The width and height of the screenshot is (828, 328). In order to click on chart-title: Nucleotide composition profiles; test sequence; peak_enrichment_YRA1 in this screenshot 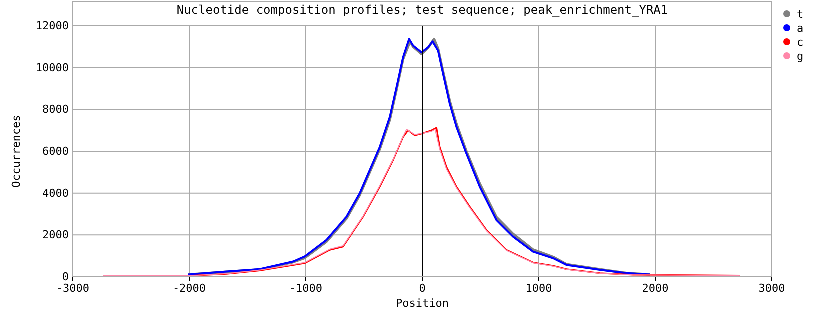, I will do `click(422, 10)`.